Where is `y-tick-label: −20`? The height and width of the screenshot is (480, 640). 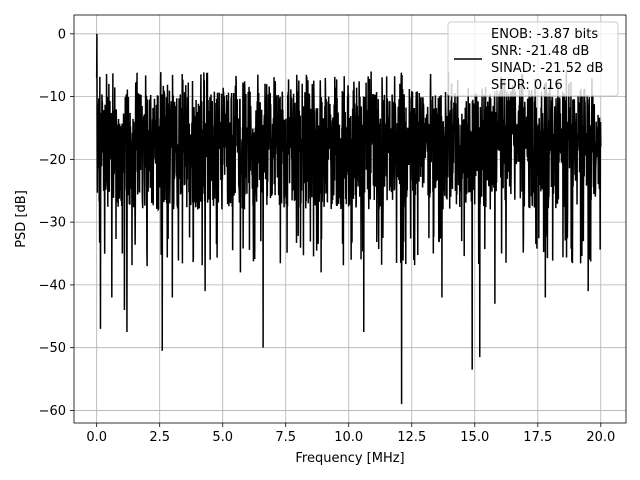
y-tick-label: −20 is located at coordinates (52, 160).